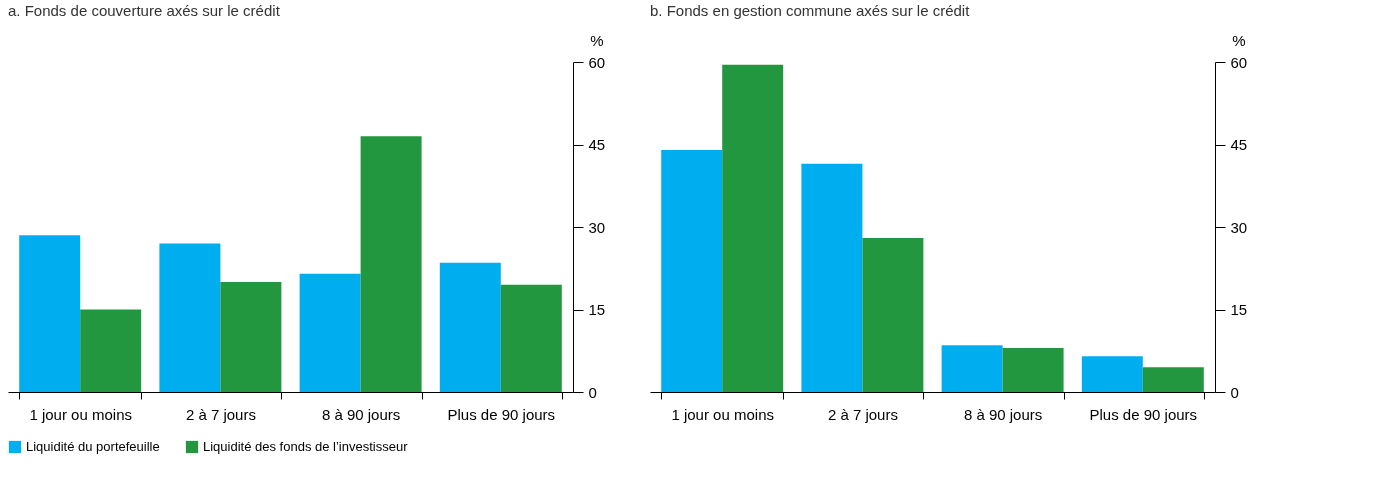 The width and height of the screenshot is (1373, 489). I want to click on chart-title: b. Fonds en gestion commune axés sur le crédit, so click(810, 10).